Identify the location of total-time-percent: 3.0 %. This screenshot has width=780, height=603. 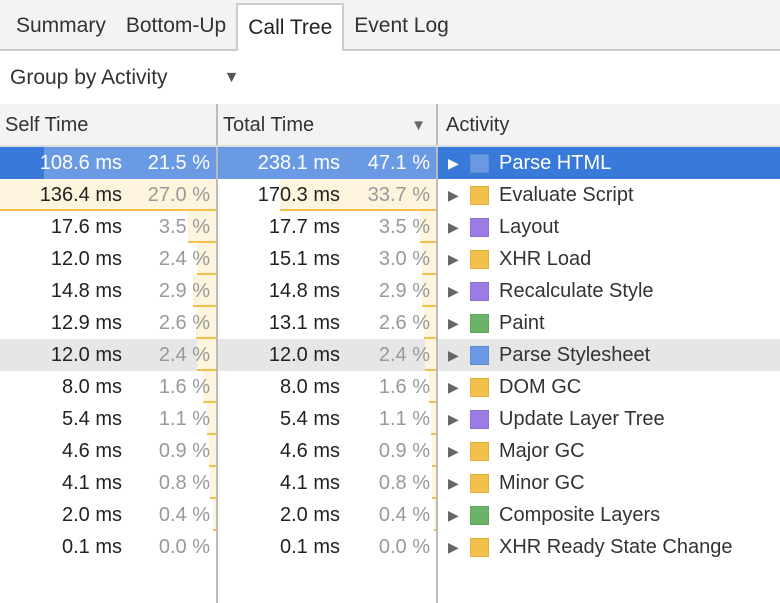
(394, 259).